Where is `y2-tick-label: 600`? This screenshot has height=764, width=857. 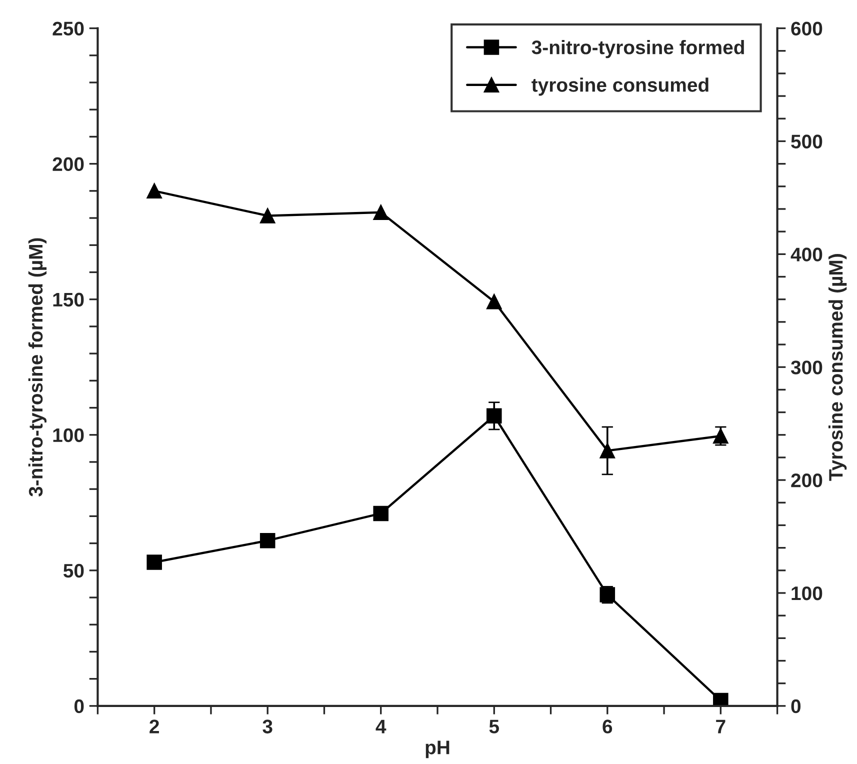
y2-tick-label: 600 is located at coordinates (806, 29).